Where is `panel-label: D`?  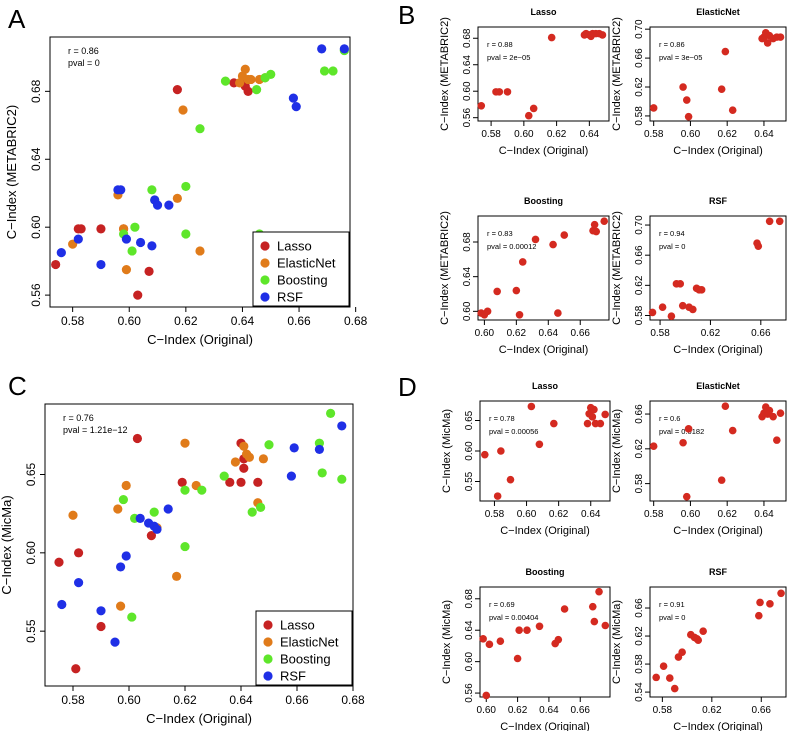
panel-label: D is located at coordinates (407, 387).